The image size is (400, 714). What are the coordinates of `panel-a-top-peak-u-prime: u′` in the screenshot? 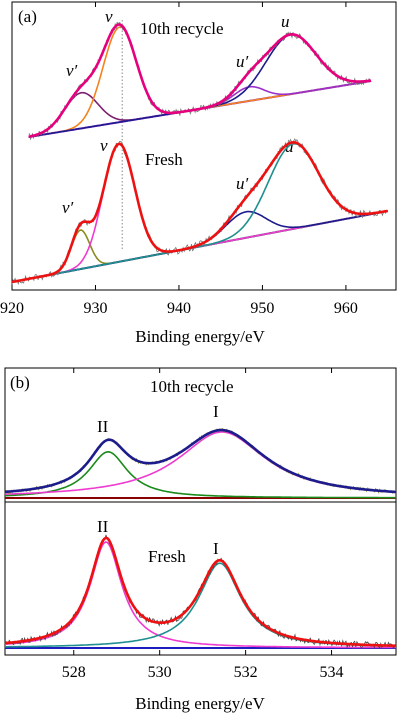 It's located at (242, 61).